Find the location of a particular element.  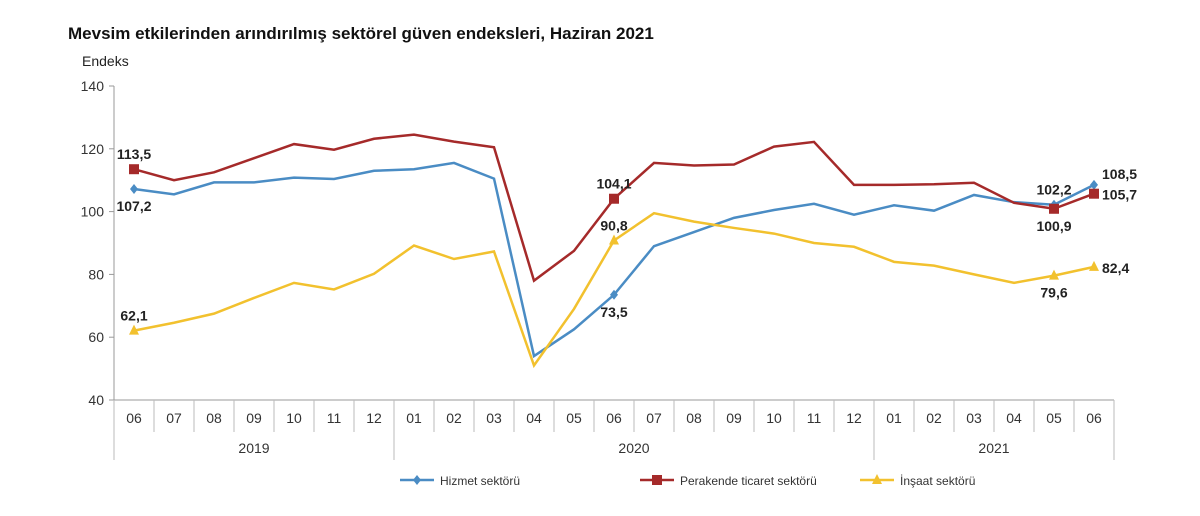

year-label: 2021 is located at coordinates (993, 448).